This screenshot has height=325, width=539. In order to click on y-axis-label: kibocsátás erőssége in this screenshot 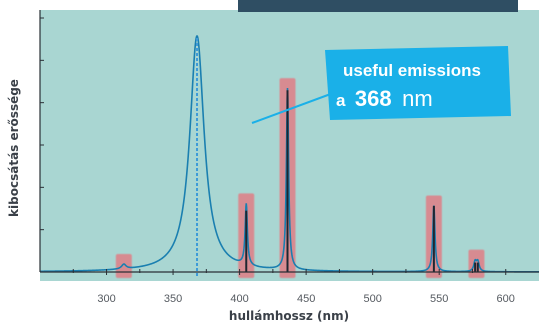, I will do `click(14, 148)`.